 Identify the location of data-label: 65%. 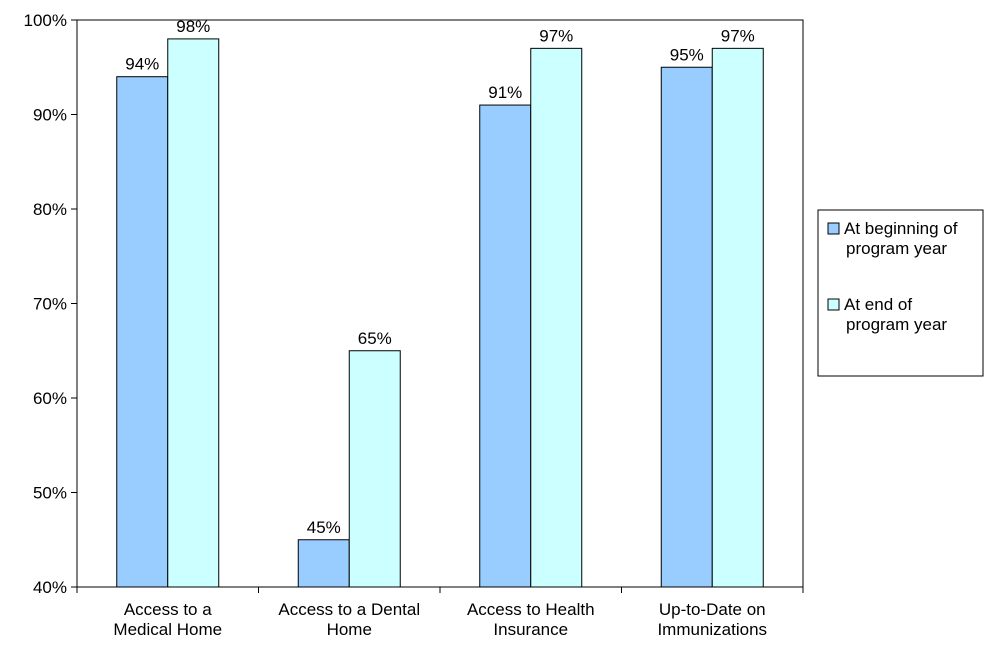
(375, 338).